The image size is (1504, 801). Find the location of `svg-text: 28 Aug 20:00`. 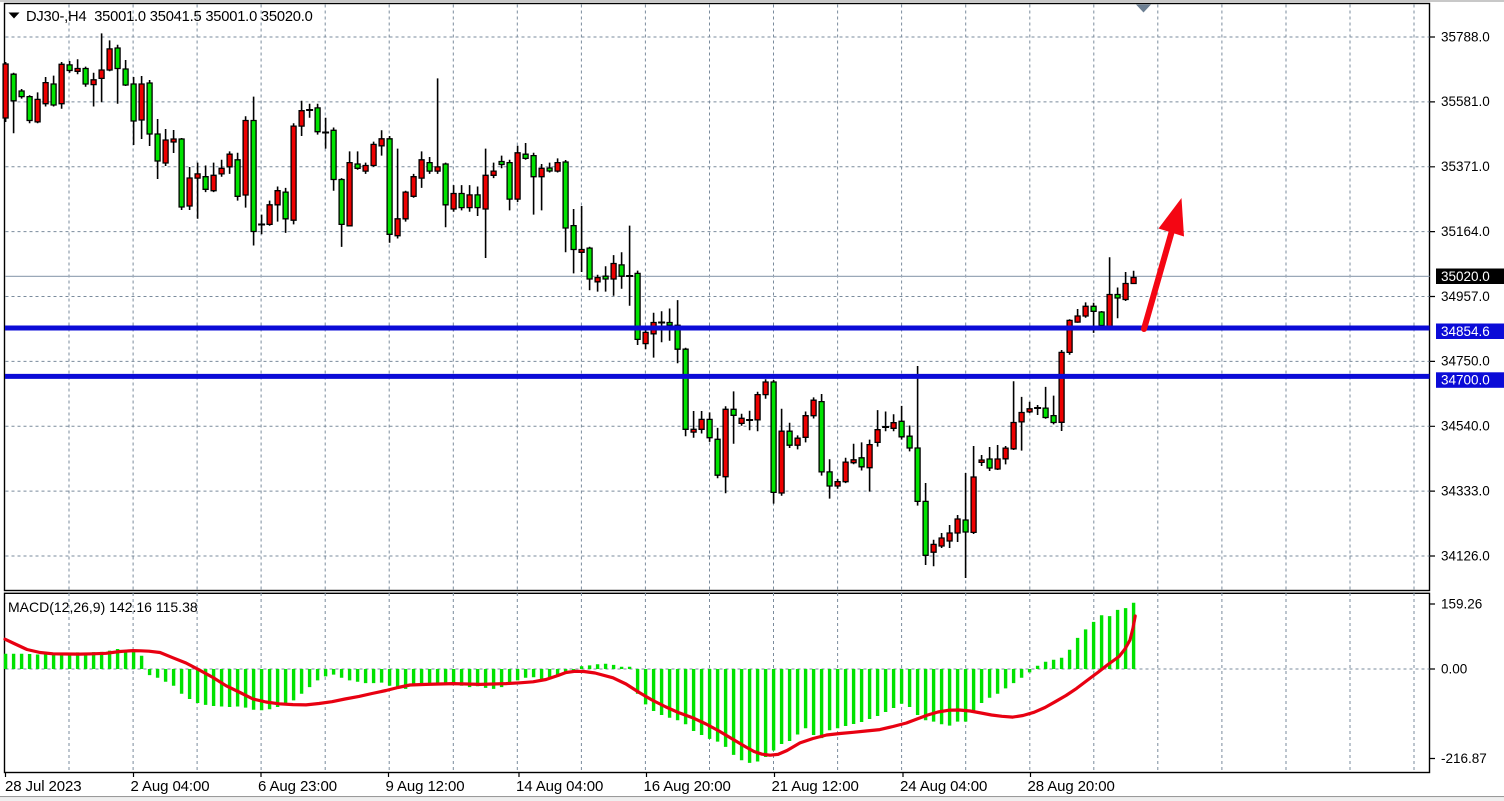

svg-text: 28 Aug 20:00 is located at coordinates (1071, 786).